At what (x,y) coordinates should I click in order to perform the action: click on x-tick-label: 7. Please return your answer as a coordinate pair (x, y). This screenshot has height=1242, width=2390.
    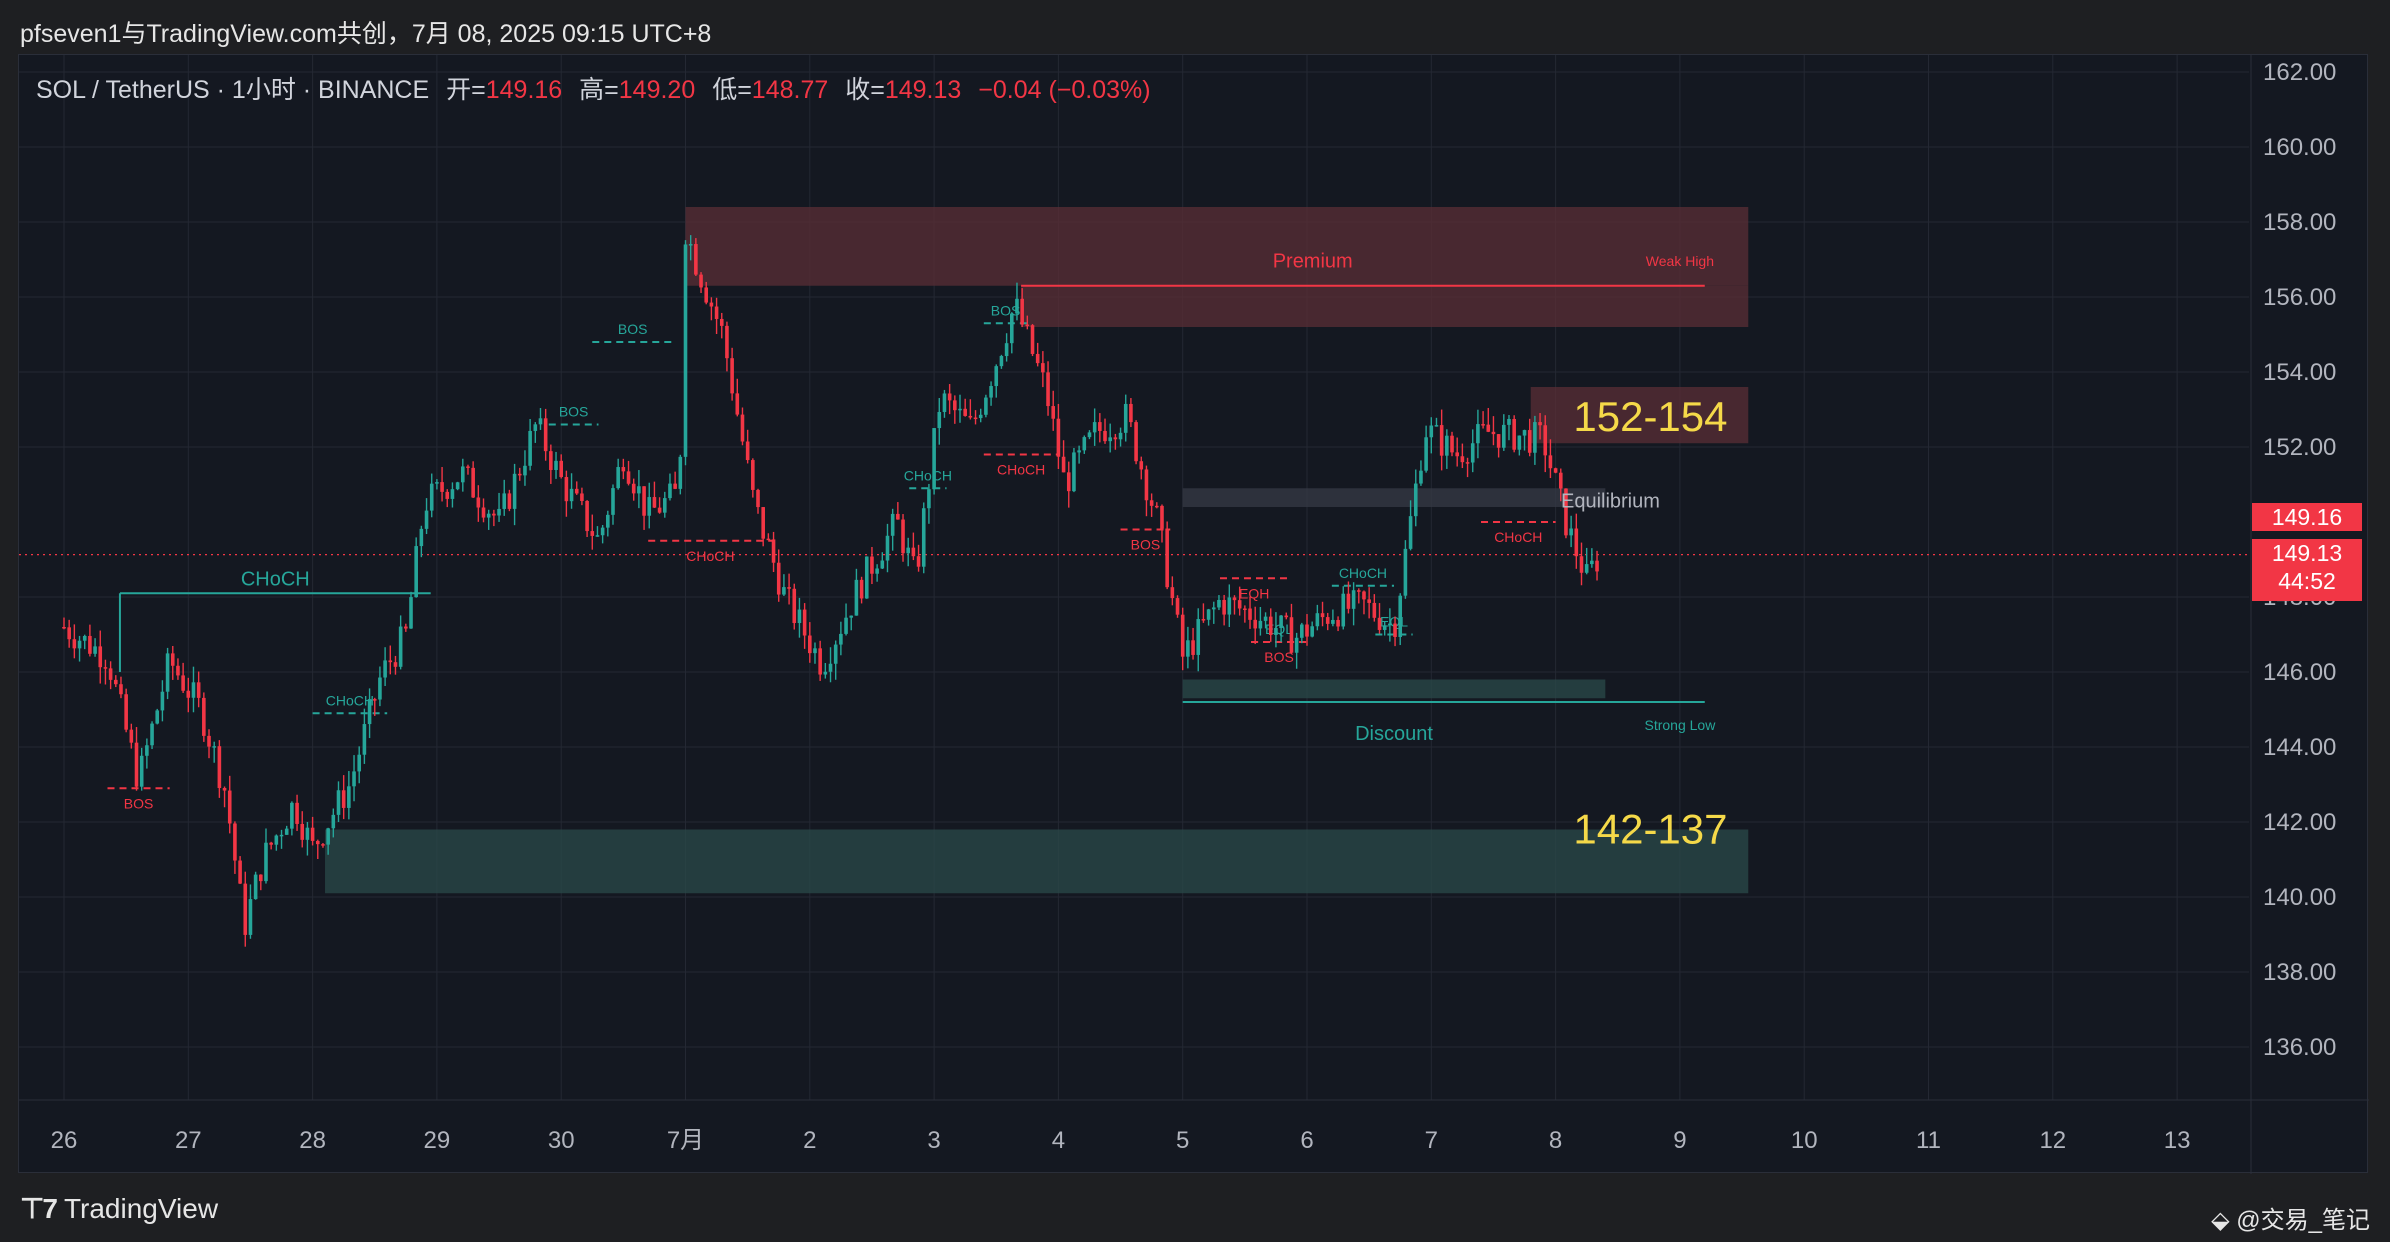
    Looking at the image, I should click on (1431, 1140).